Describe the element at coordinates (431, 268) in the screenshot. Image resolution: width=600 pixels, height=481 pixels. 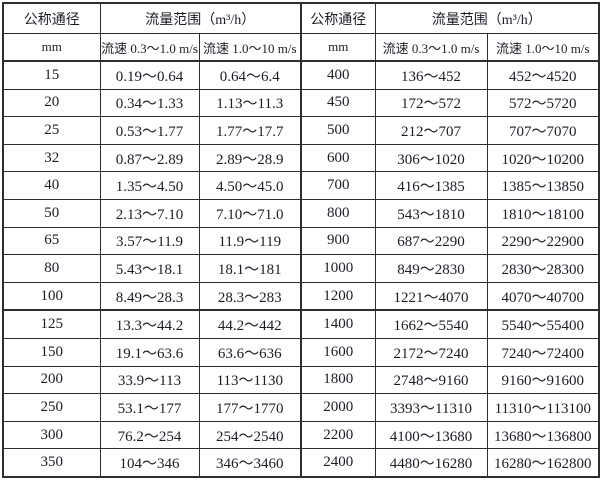
I see `flow-low-cell: 849～2830` at that location.